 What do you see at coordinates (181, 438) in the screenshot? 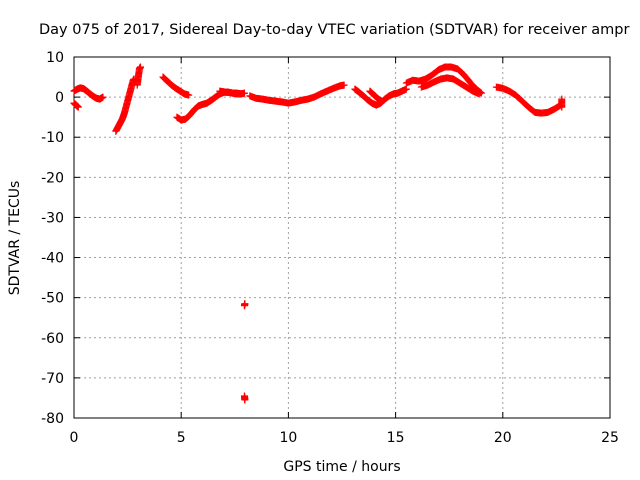
I see `x-tick-label: 5` at bounding box center [181, 438].